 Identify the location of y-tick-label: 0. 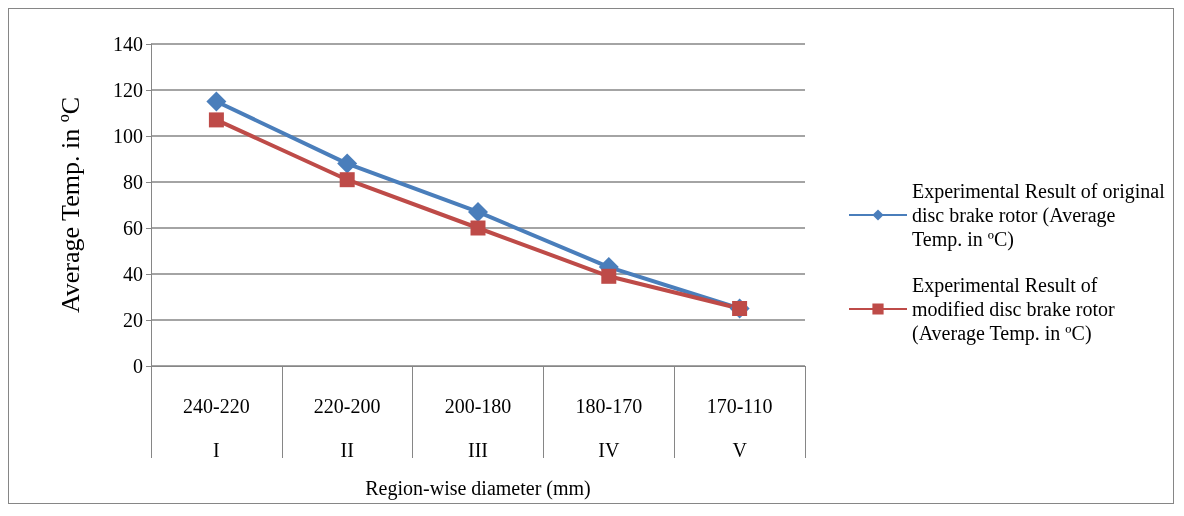
(138, 366).